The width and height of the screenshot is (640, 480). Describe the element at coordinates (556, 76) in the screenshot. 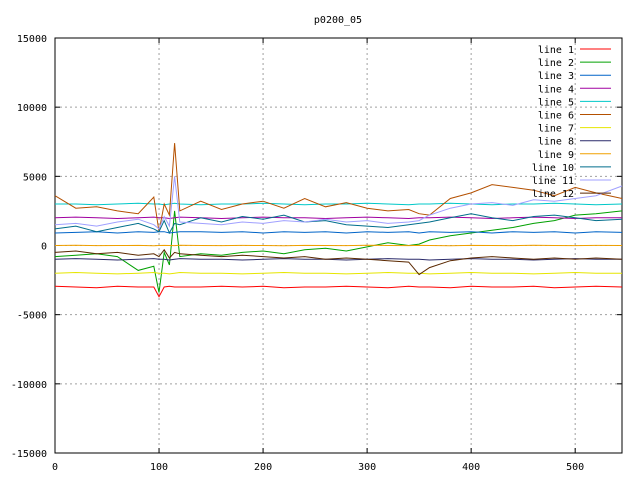

I see `legend-label: line 3` at that location.